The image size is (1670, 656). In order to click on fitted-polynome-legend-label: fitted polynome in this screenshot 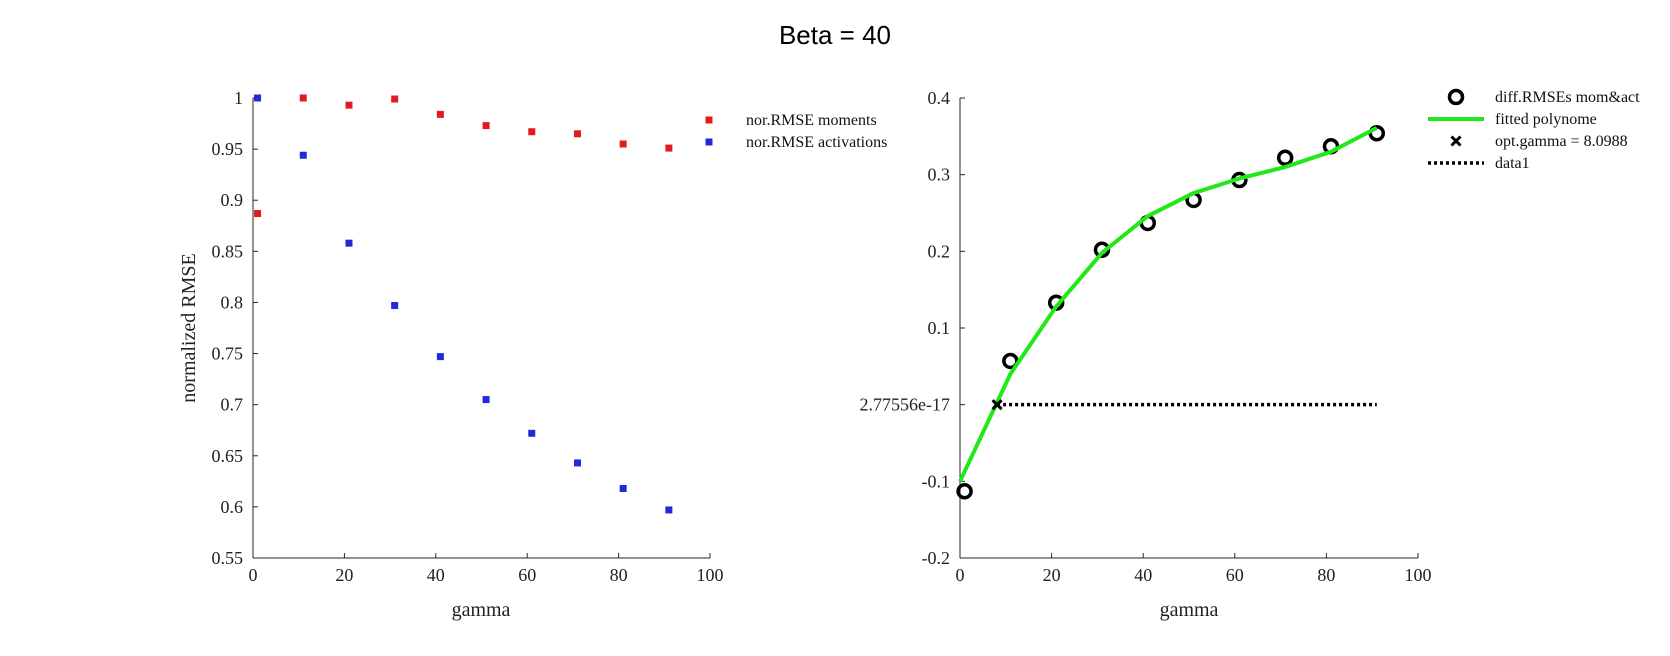, I will do `click(1546, 119)`.